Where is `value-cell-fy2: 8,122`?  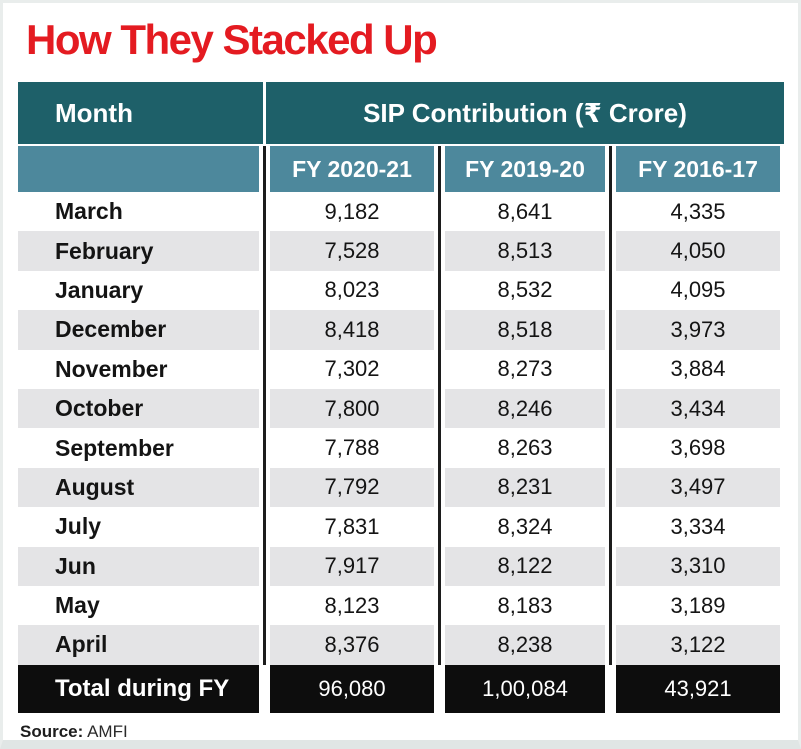 value-cell-fy2: 8,122 is located at coordinates (523, 566).